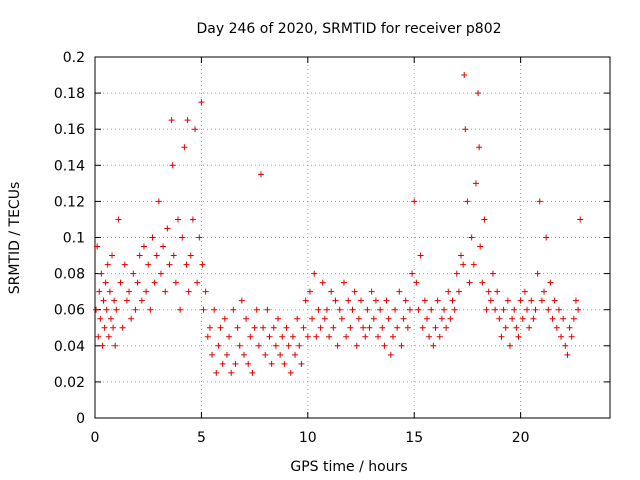 The image size is (640, 480). Describe the element at coordinates (69, 130) in the screenshot. I see `y-tick-label: 0.16` at that location.